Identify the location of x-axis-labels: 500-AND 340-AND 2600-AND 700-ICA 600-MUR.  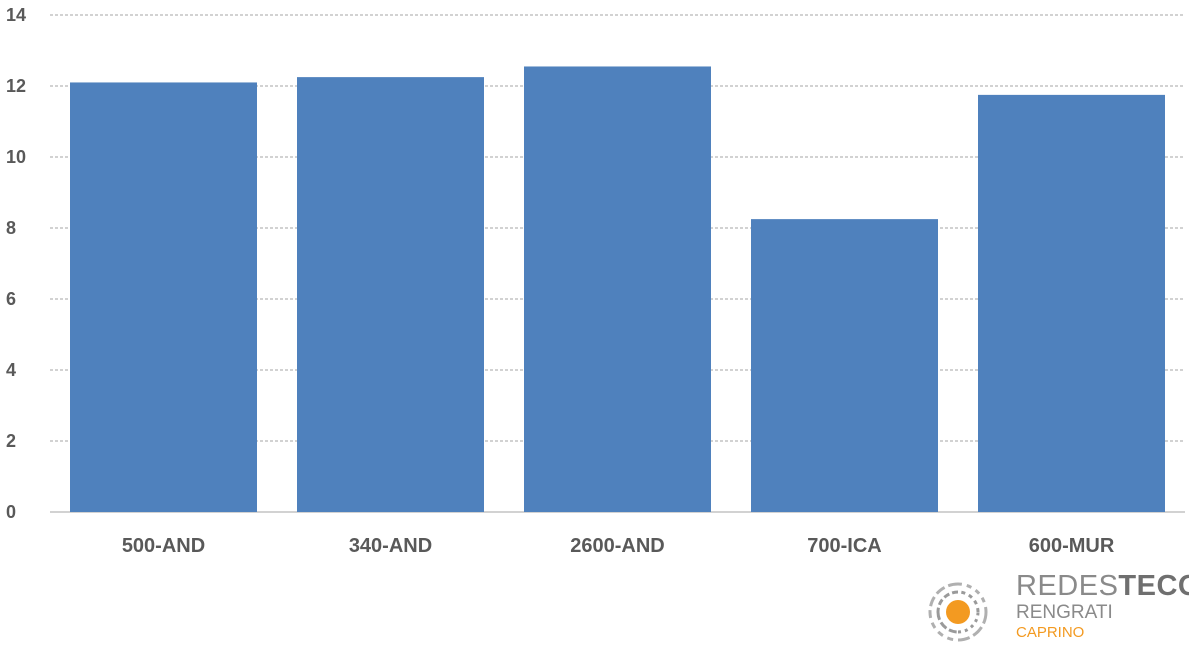
(618, 546).